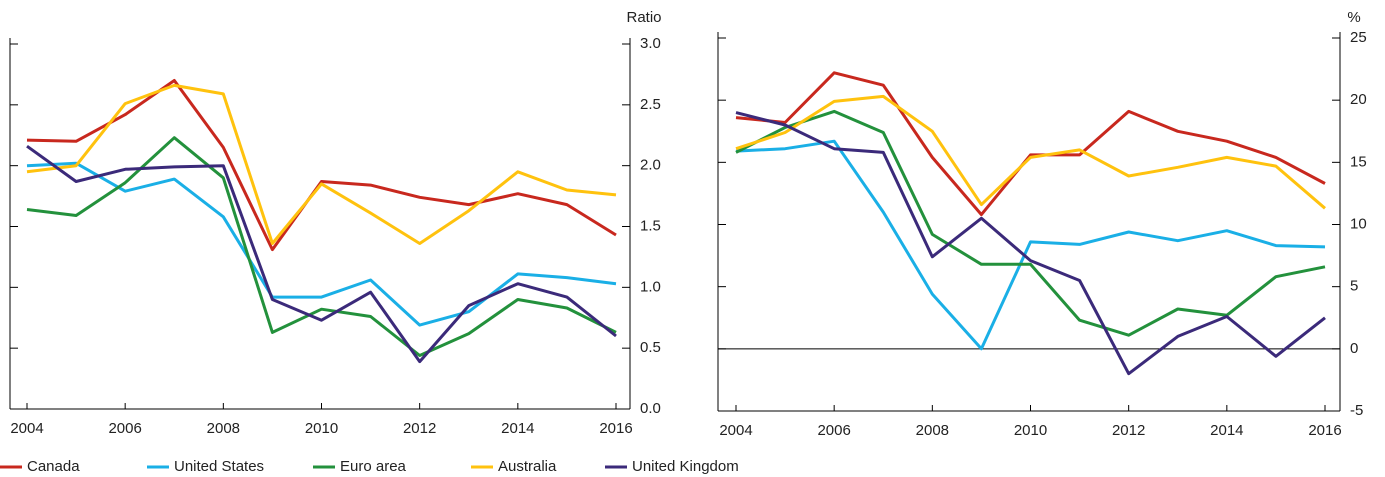 This screenshot has height=477, width=1385. I want to click on y-tick-label: -5, so click(1356, 410).